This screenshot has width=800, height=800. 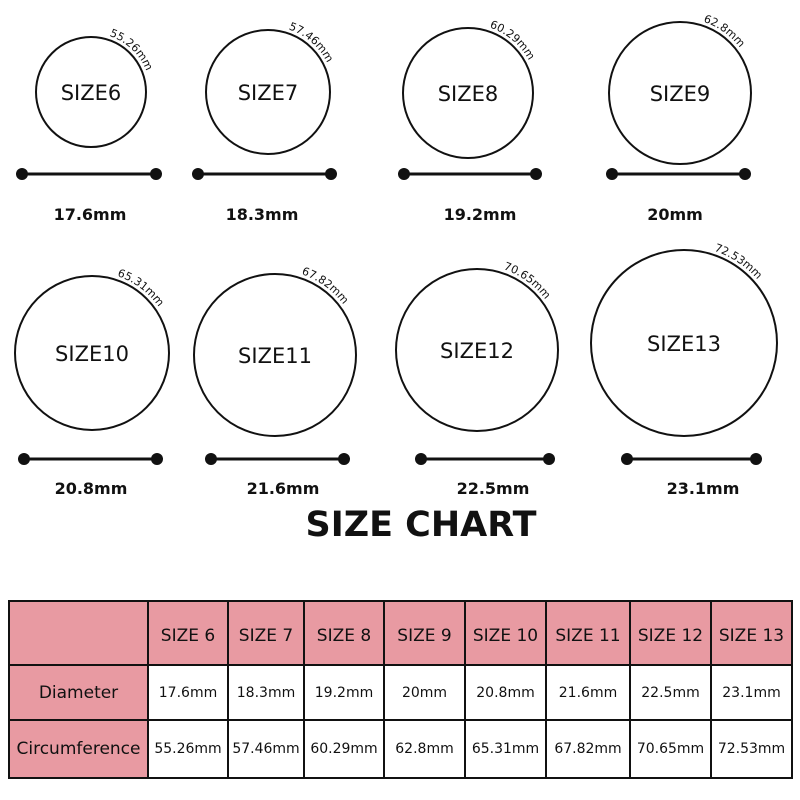 I want to click on table-cell: 21.6mm, so click(x=588, y=692).